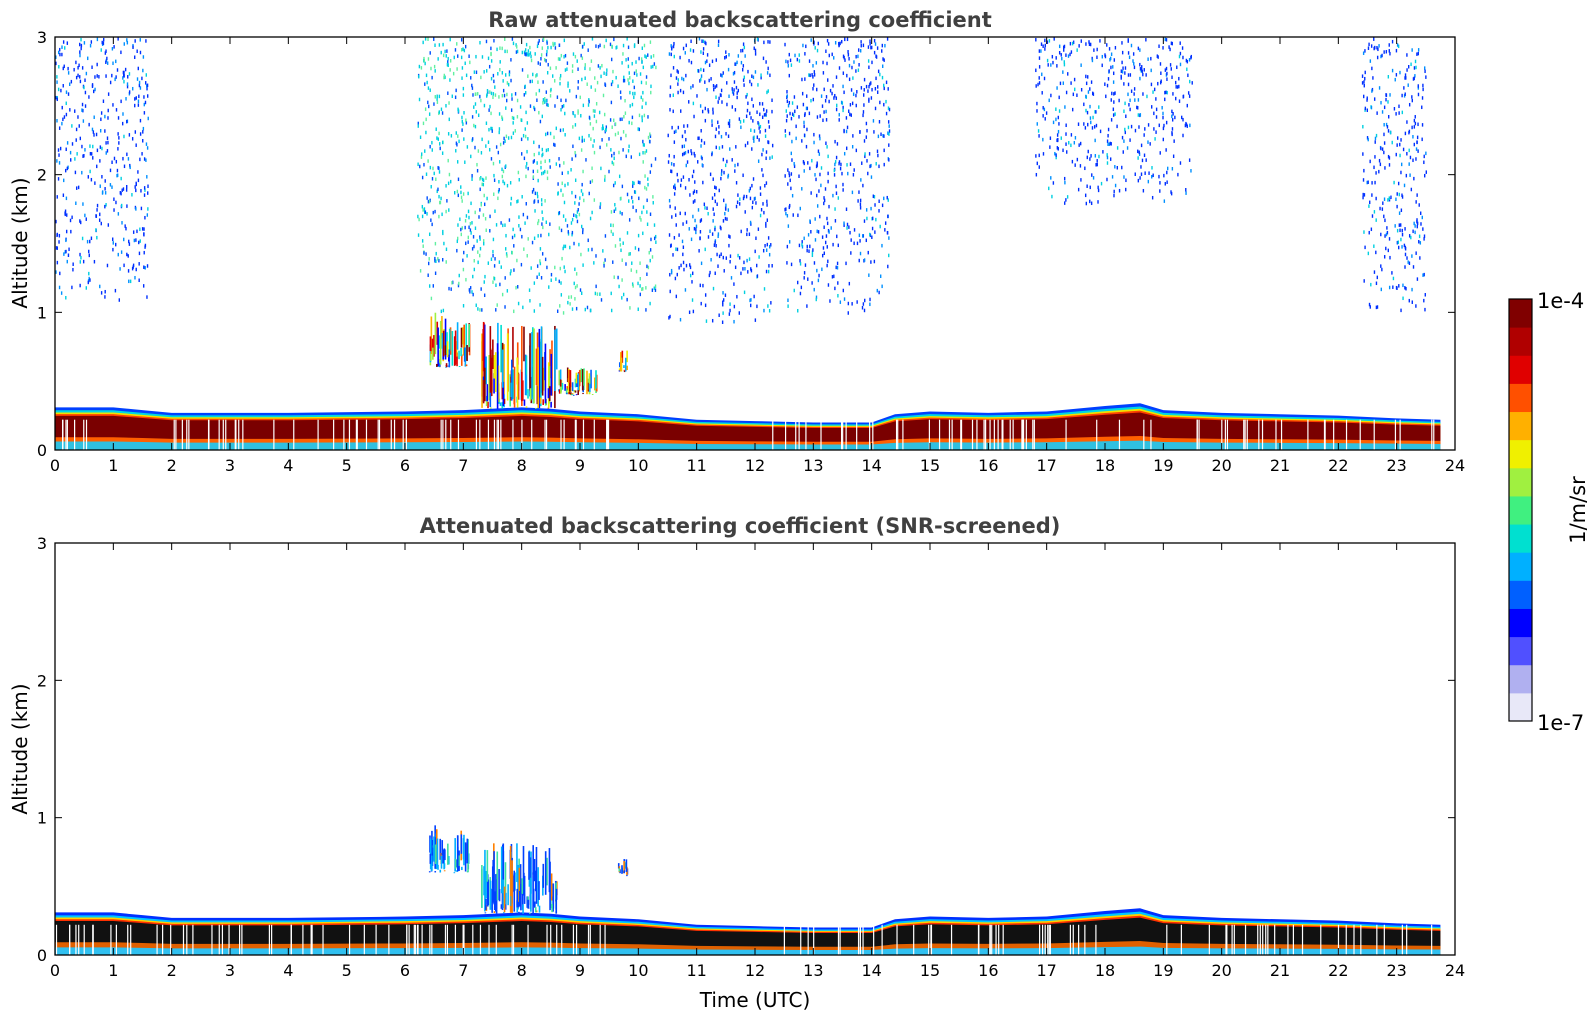  I want to click on x-tick-label: 3, so click(230, 465).